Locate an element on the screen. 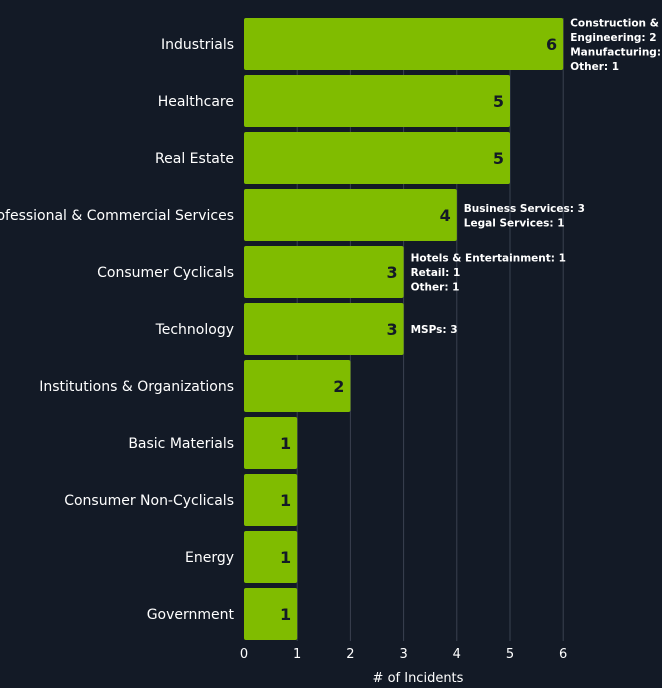  annotation-label: Manufacturing: 3 is located at coordinates (616, 52).